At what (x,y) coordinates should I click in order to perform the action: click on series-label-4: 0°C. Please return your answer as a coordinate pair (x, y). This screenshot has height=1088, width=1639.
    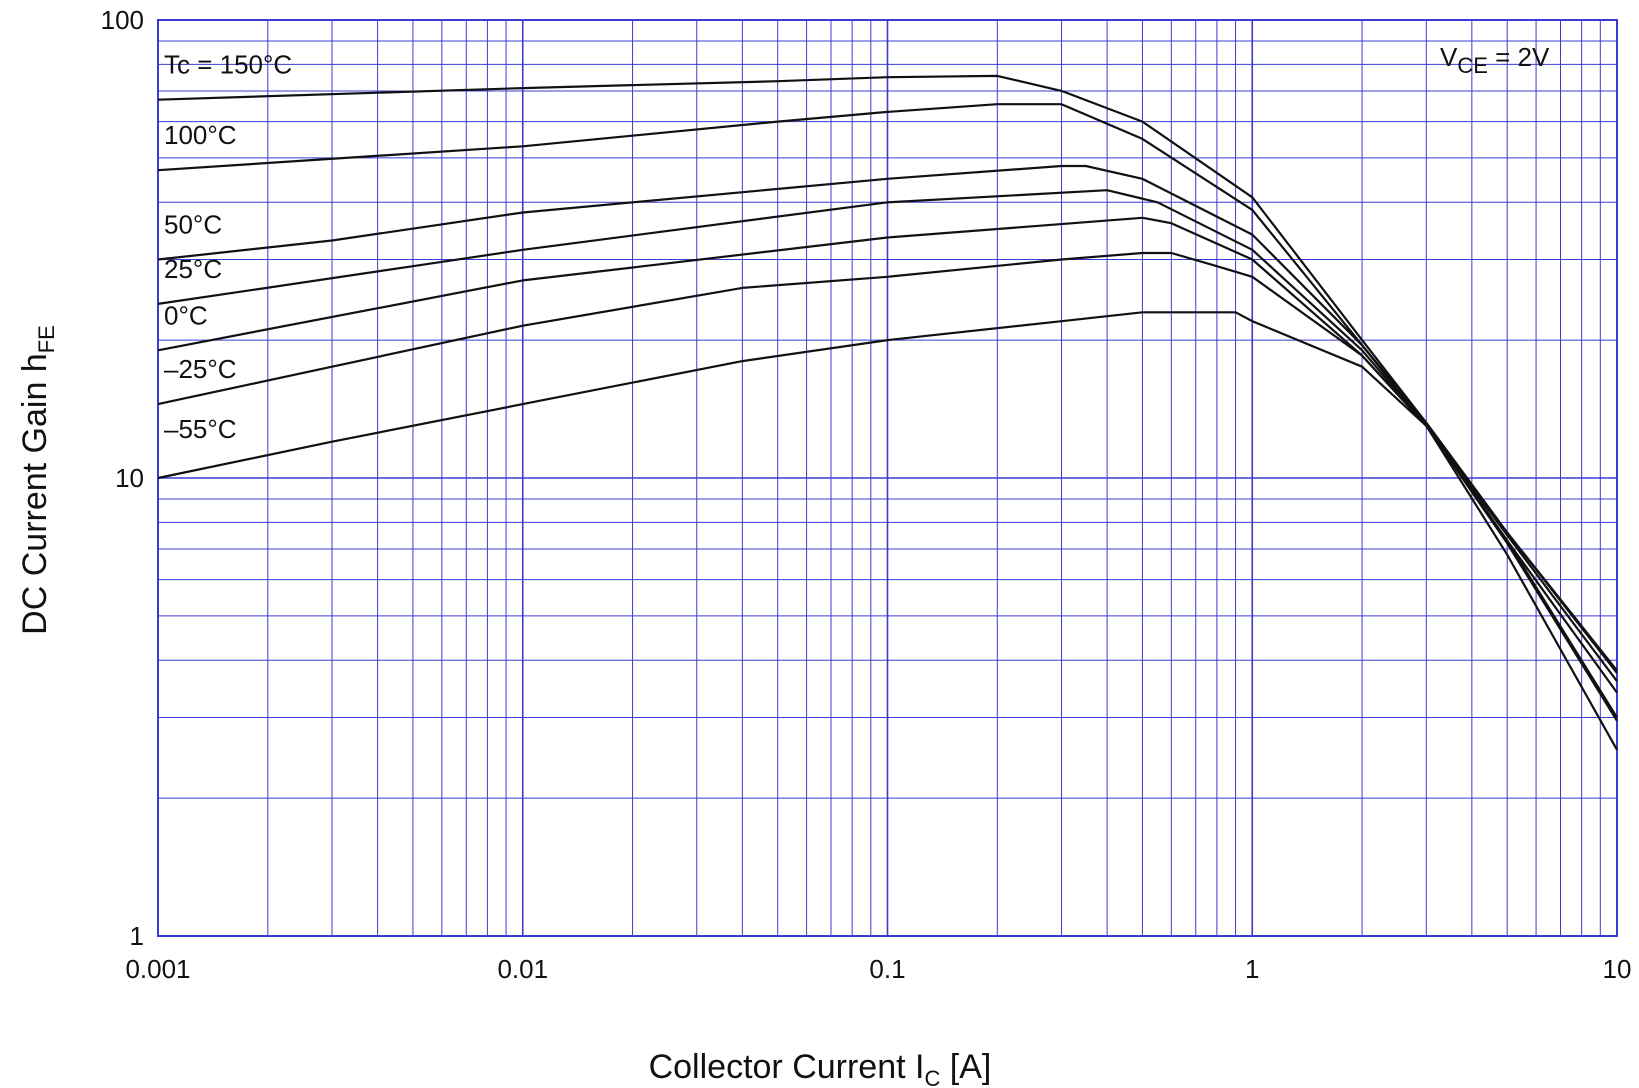
    Looking at the image, I should click on (186, 315).